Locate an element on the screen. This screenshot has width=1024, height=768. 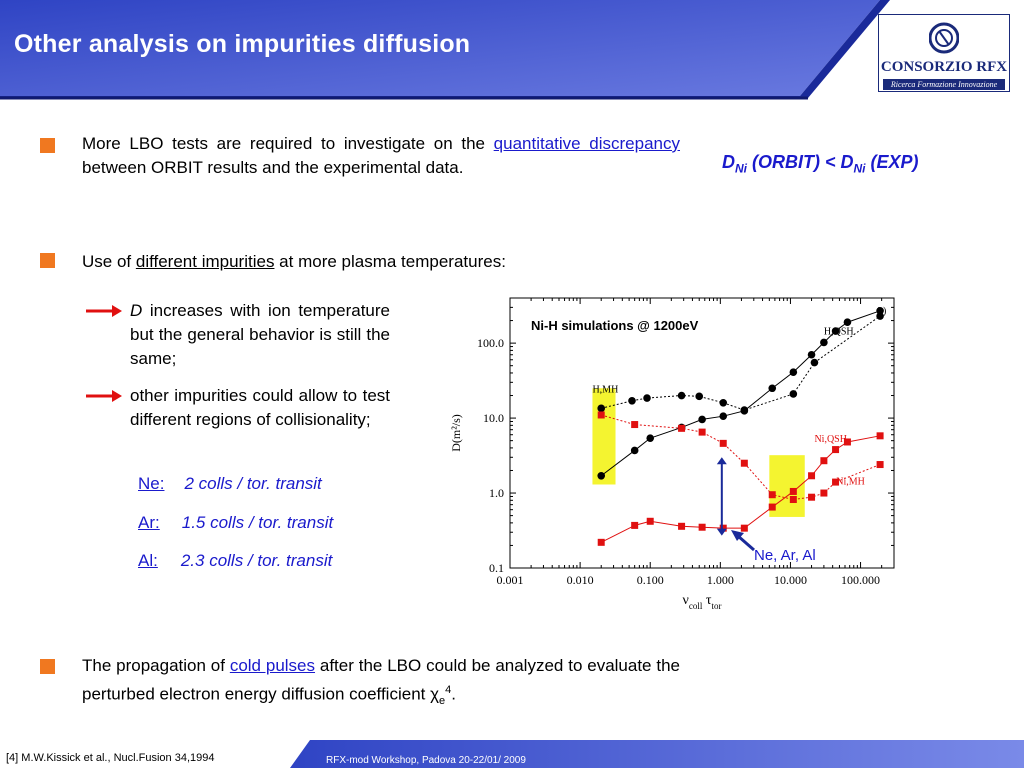
x-tick-label: 0.100 is located at coordinates (650, 580).